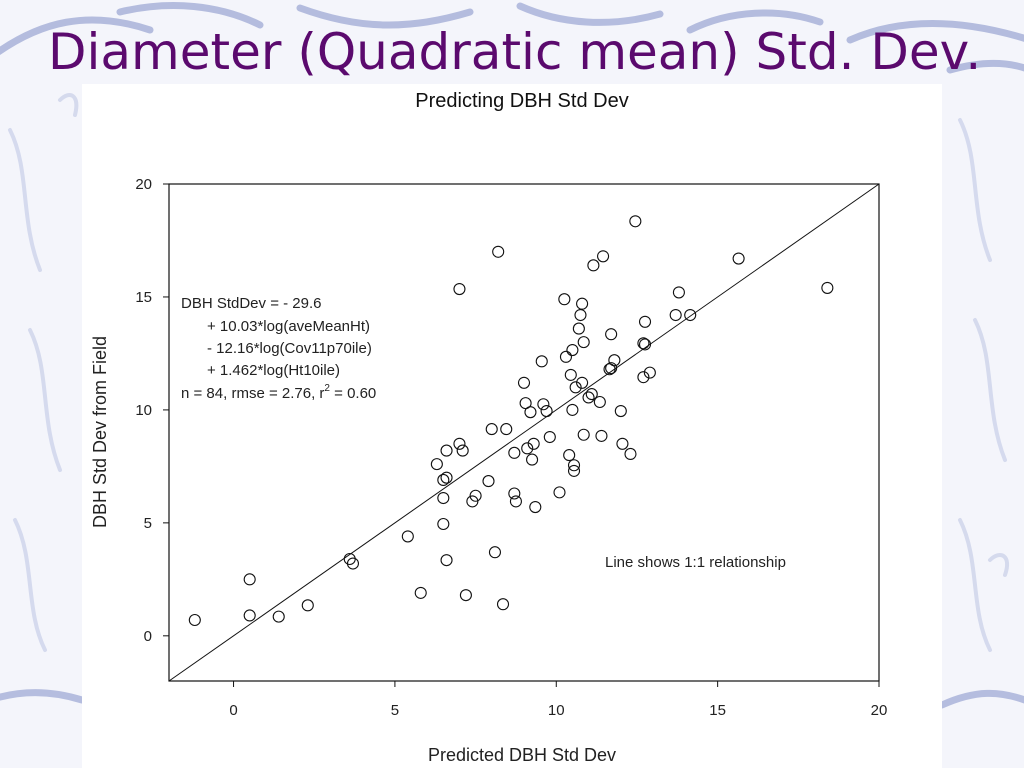 This screenshot has height=768, width=1024. What do you see at coordinates (556, 710) in the screenshot?
I see `x-tick-label: 10` at bounding box center [556, 710].